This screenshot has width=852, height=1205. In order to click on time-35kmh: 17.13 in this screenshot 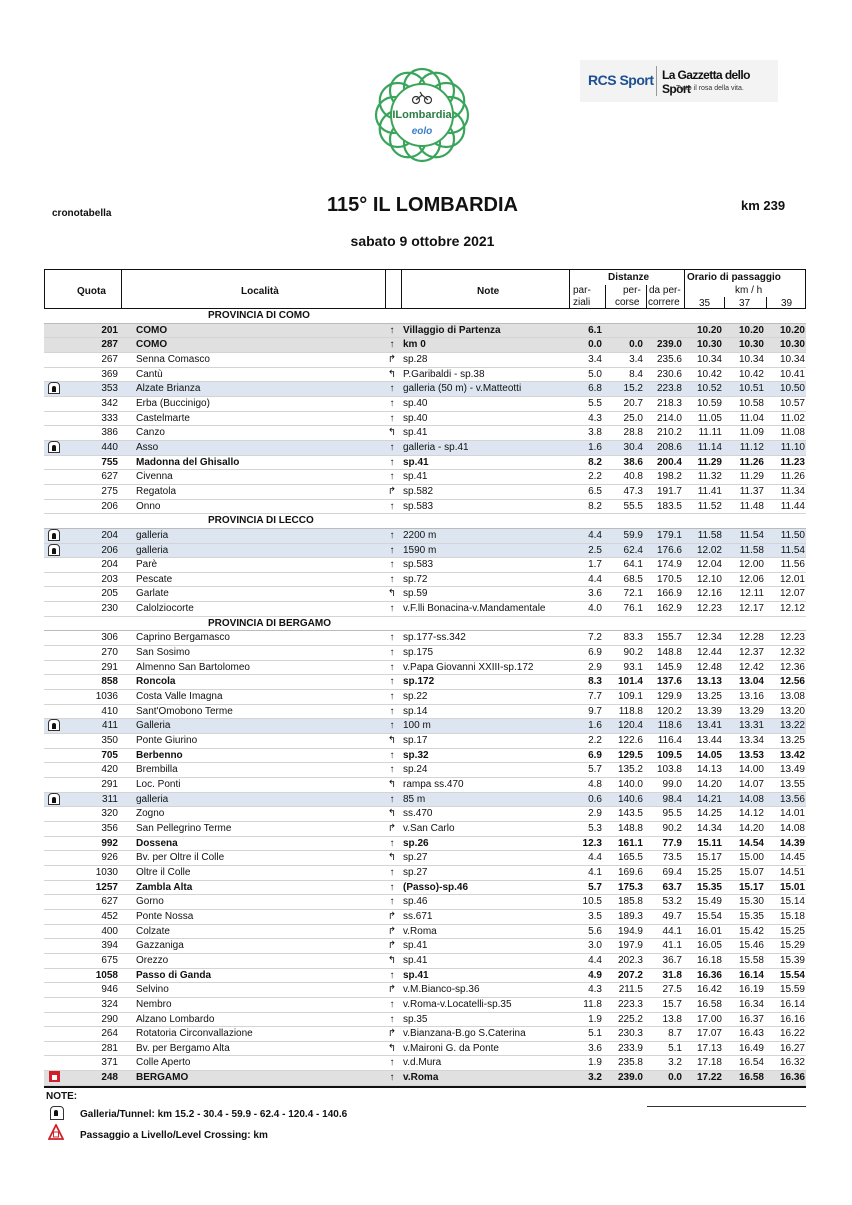, I will do `click(709, 1048)`.